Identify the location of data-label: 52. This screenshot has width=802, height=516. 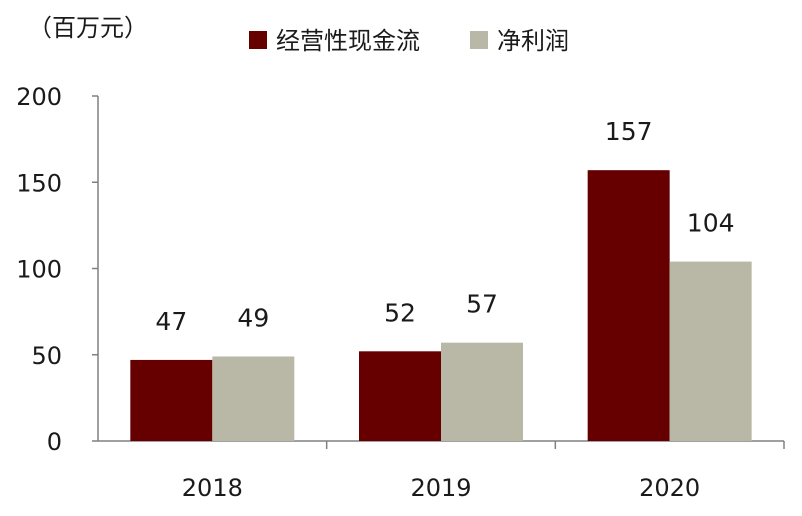
(400, 312).